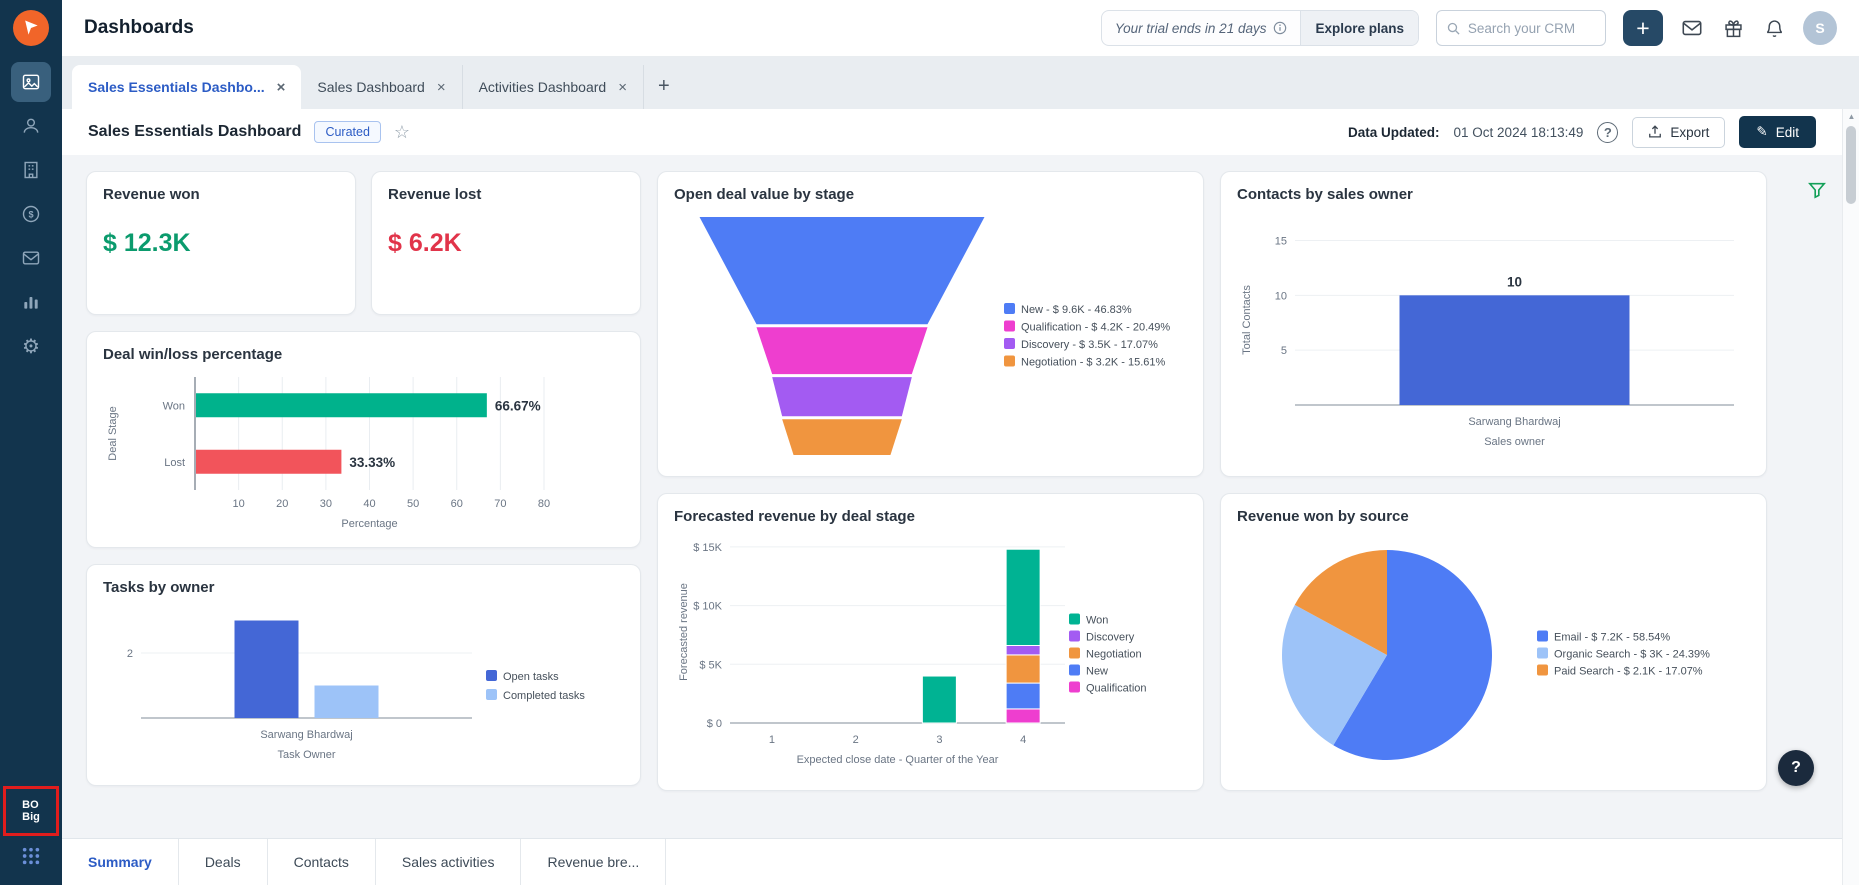 Image resolution: width=1859 pixels, height=885 pixels. I want to click on bottom-tab-deals: Deals, so click(223, 862).